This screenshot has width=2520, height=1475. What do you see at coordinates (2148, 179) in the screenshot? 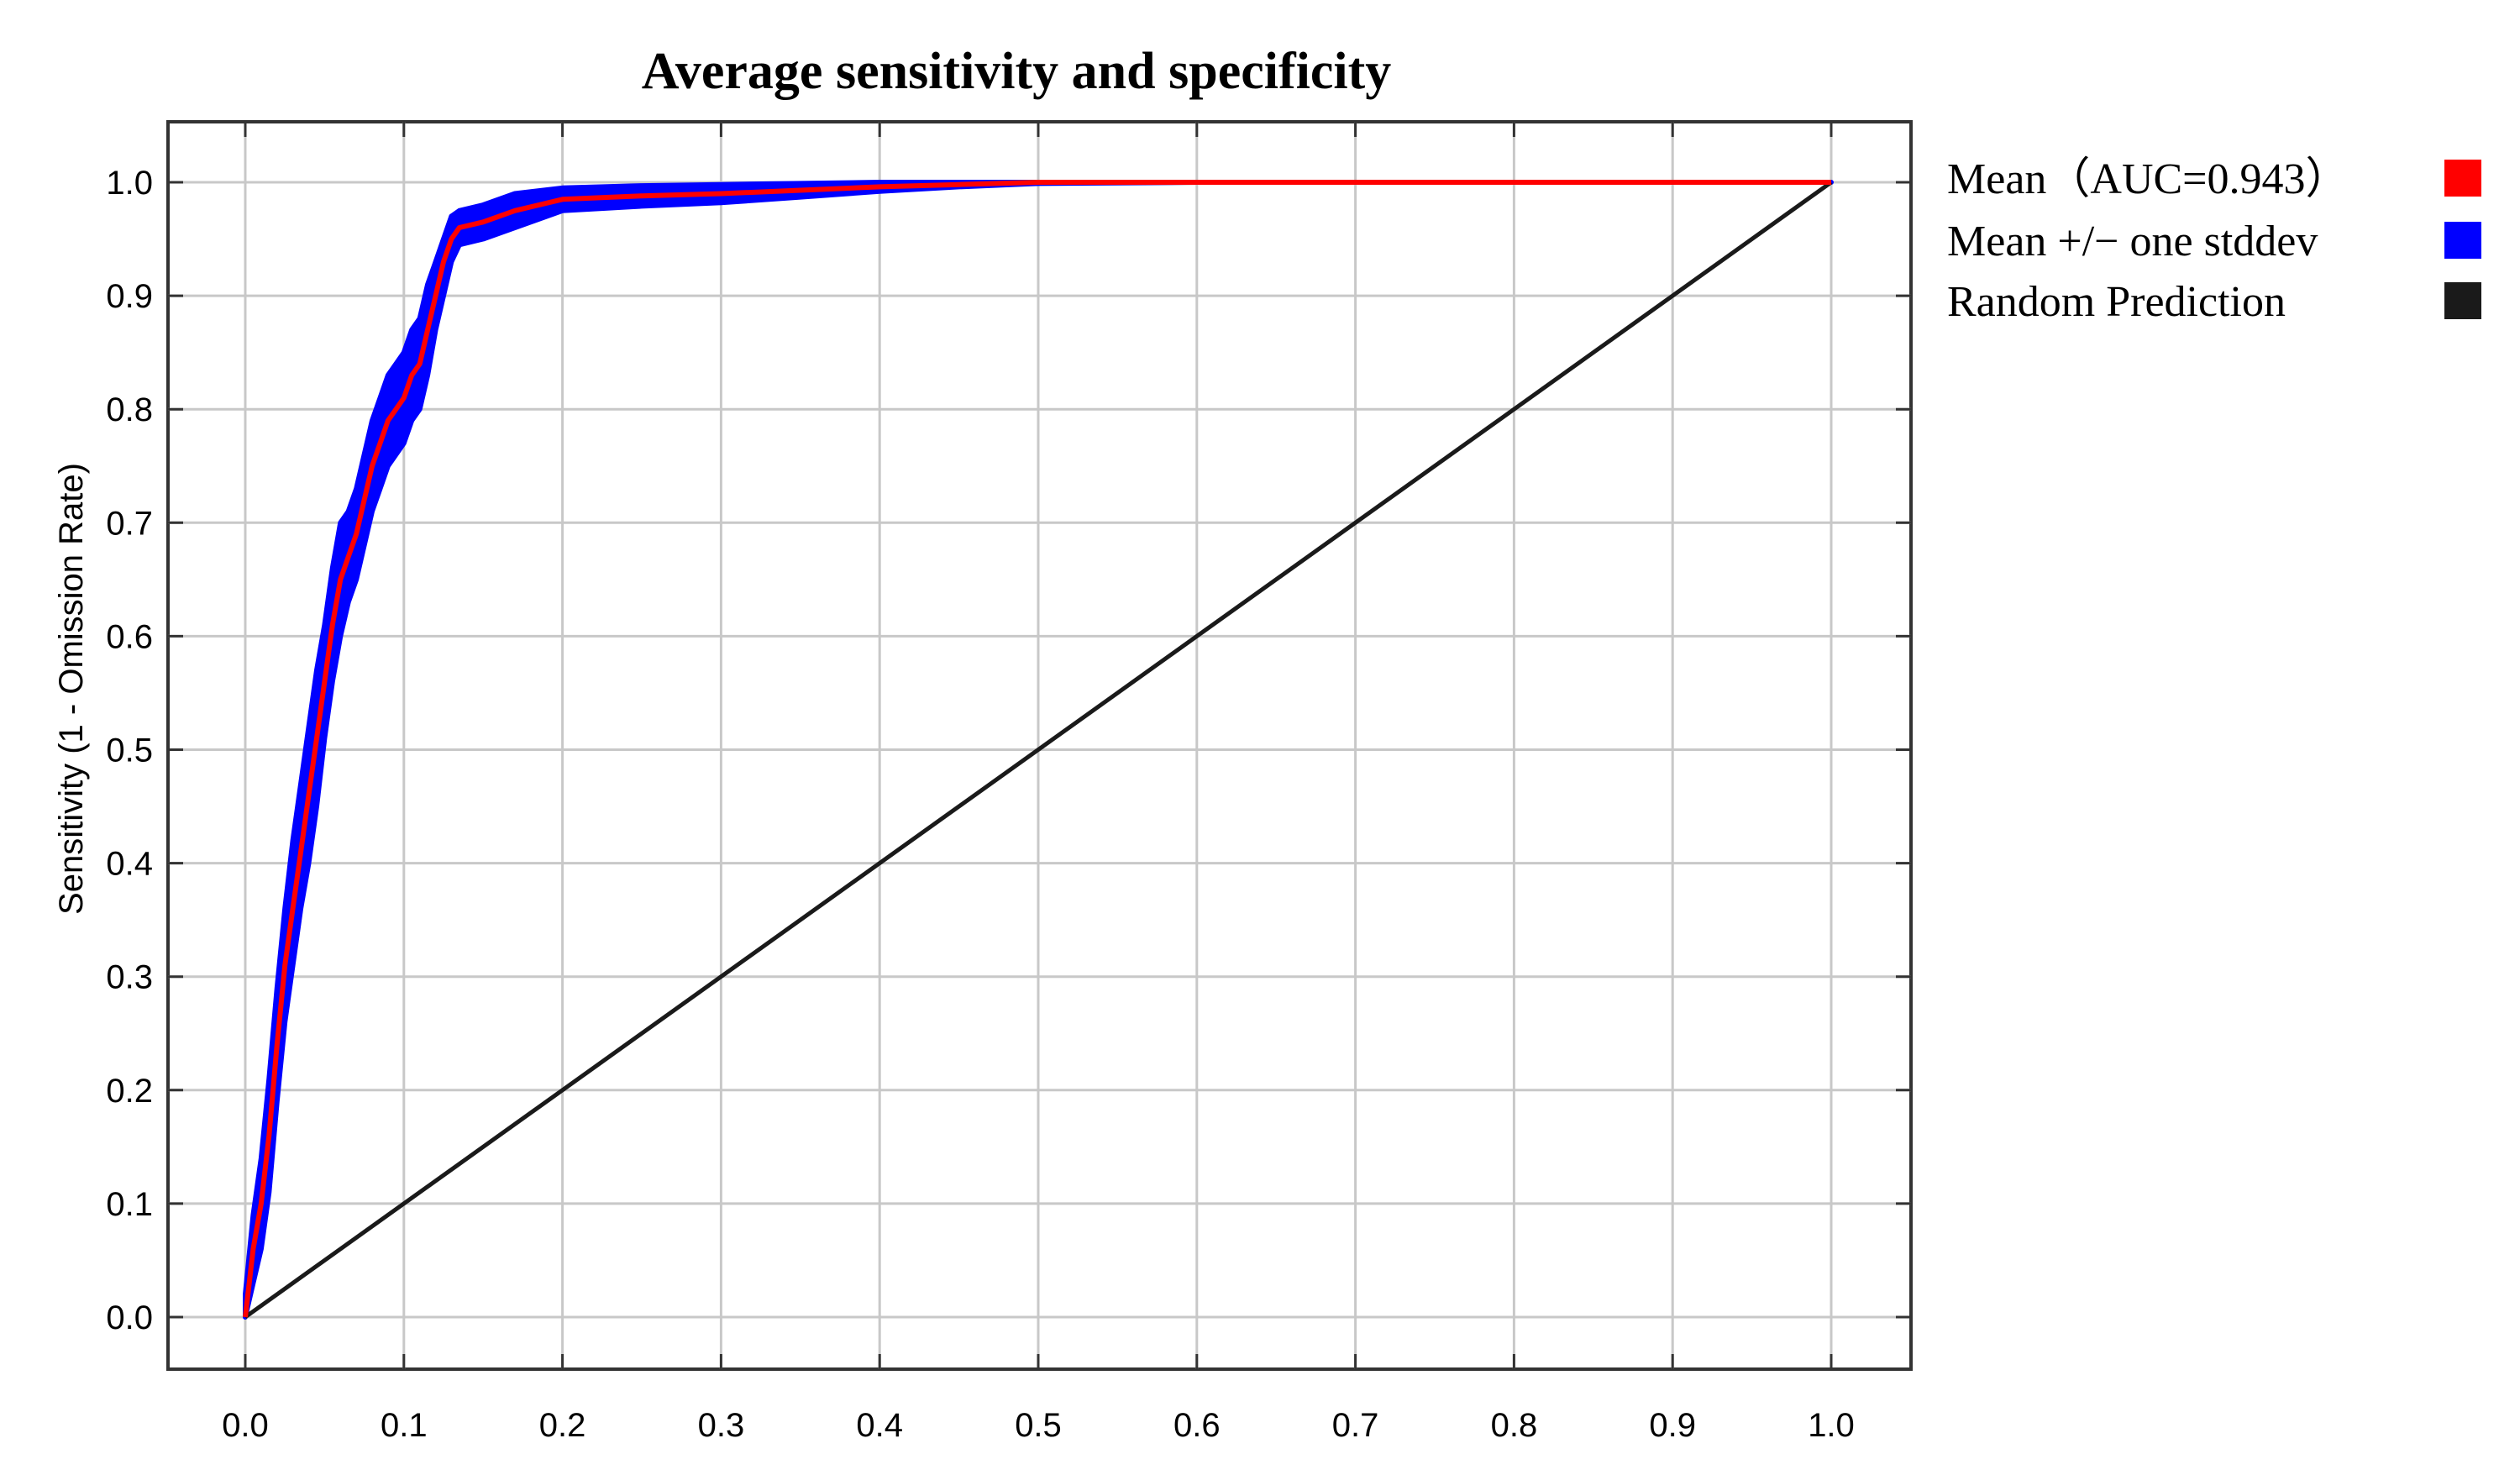
I see `legend-label-0: Mean（AUC=0.943）` at bounding box center [2148, 179].